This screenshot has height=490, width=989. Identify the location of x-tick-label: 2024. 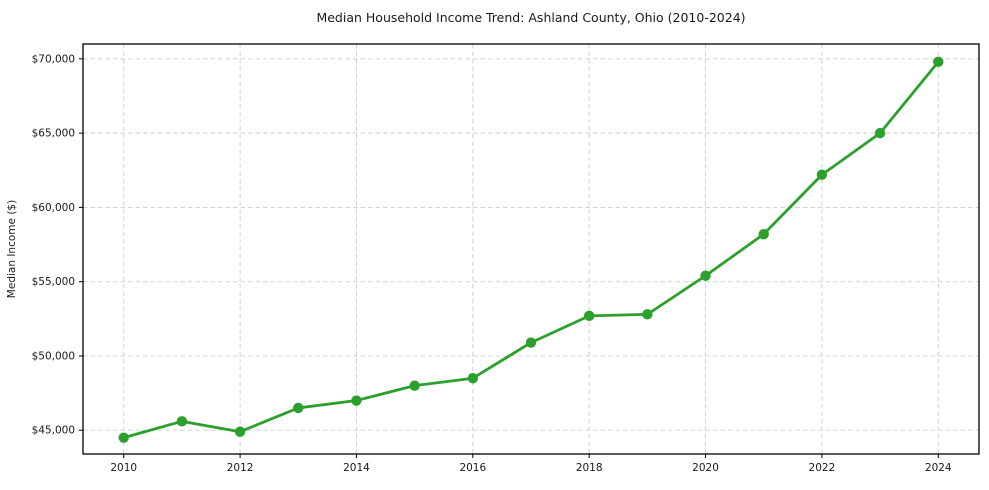
(938, 468).